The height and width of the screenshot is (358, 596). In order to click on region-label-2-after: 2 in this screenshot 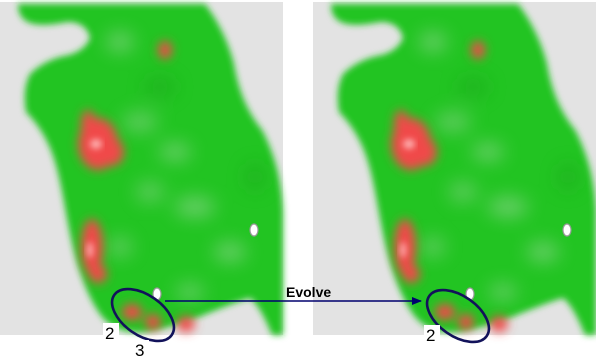, I will do `click(430, 335)`.